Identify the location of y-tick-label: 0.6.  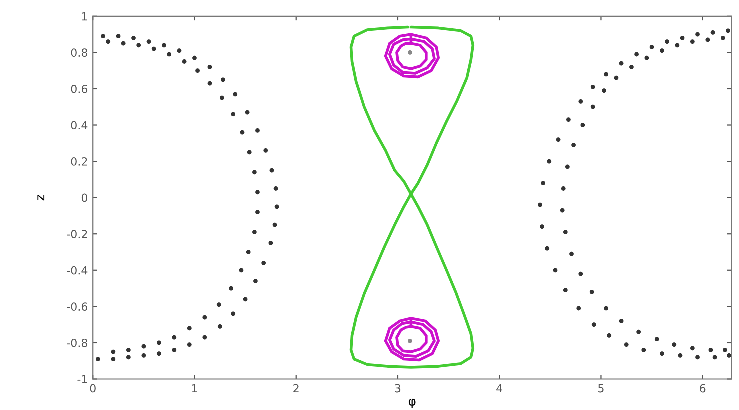
(79, 89).